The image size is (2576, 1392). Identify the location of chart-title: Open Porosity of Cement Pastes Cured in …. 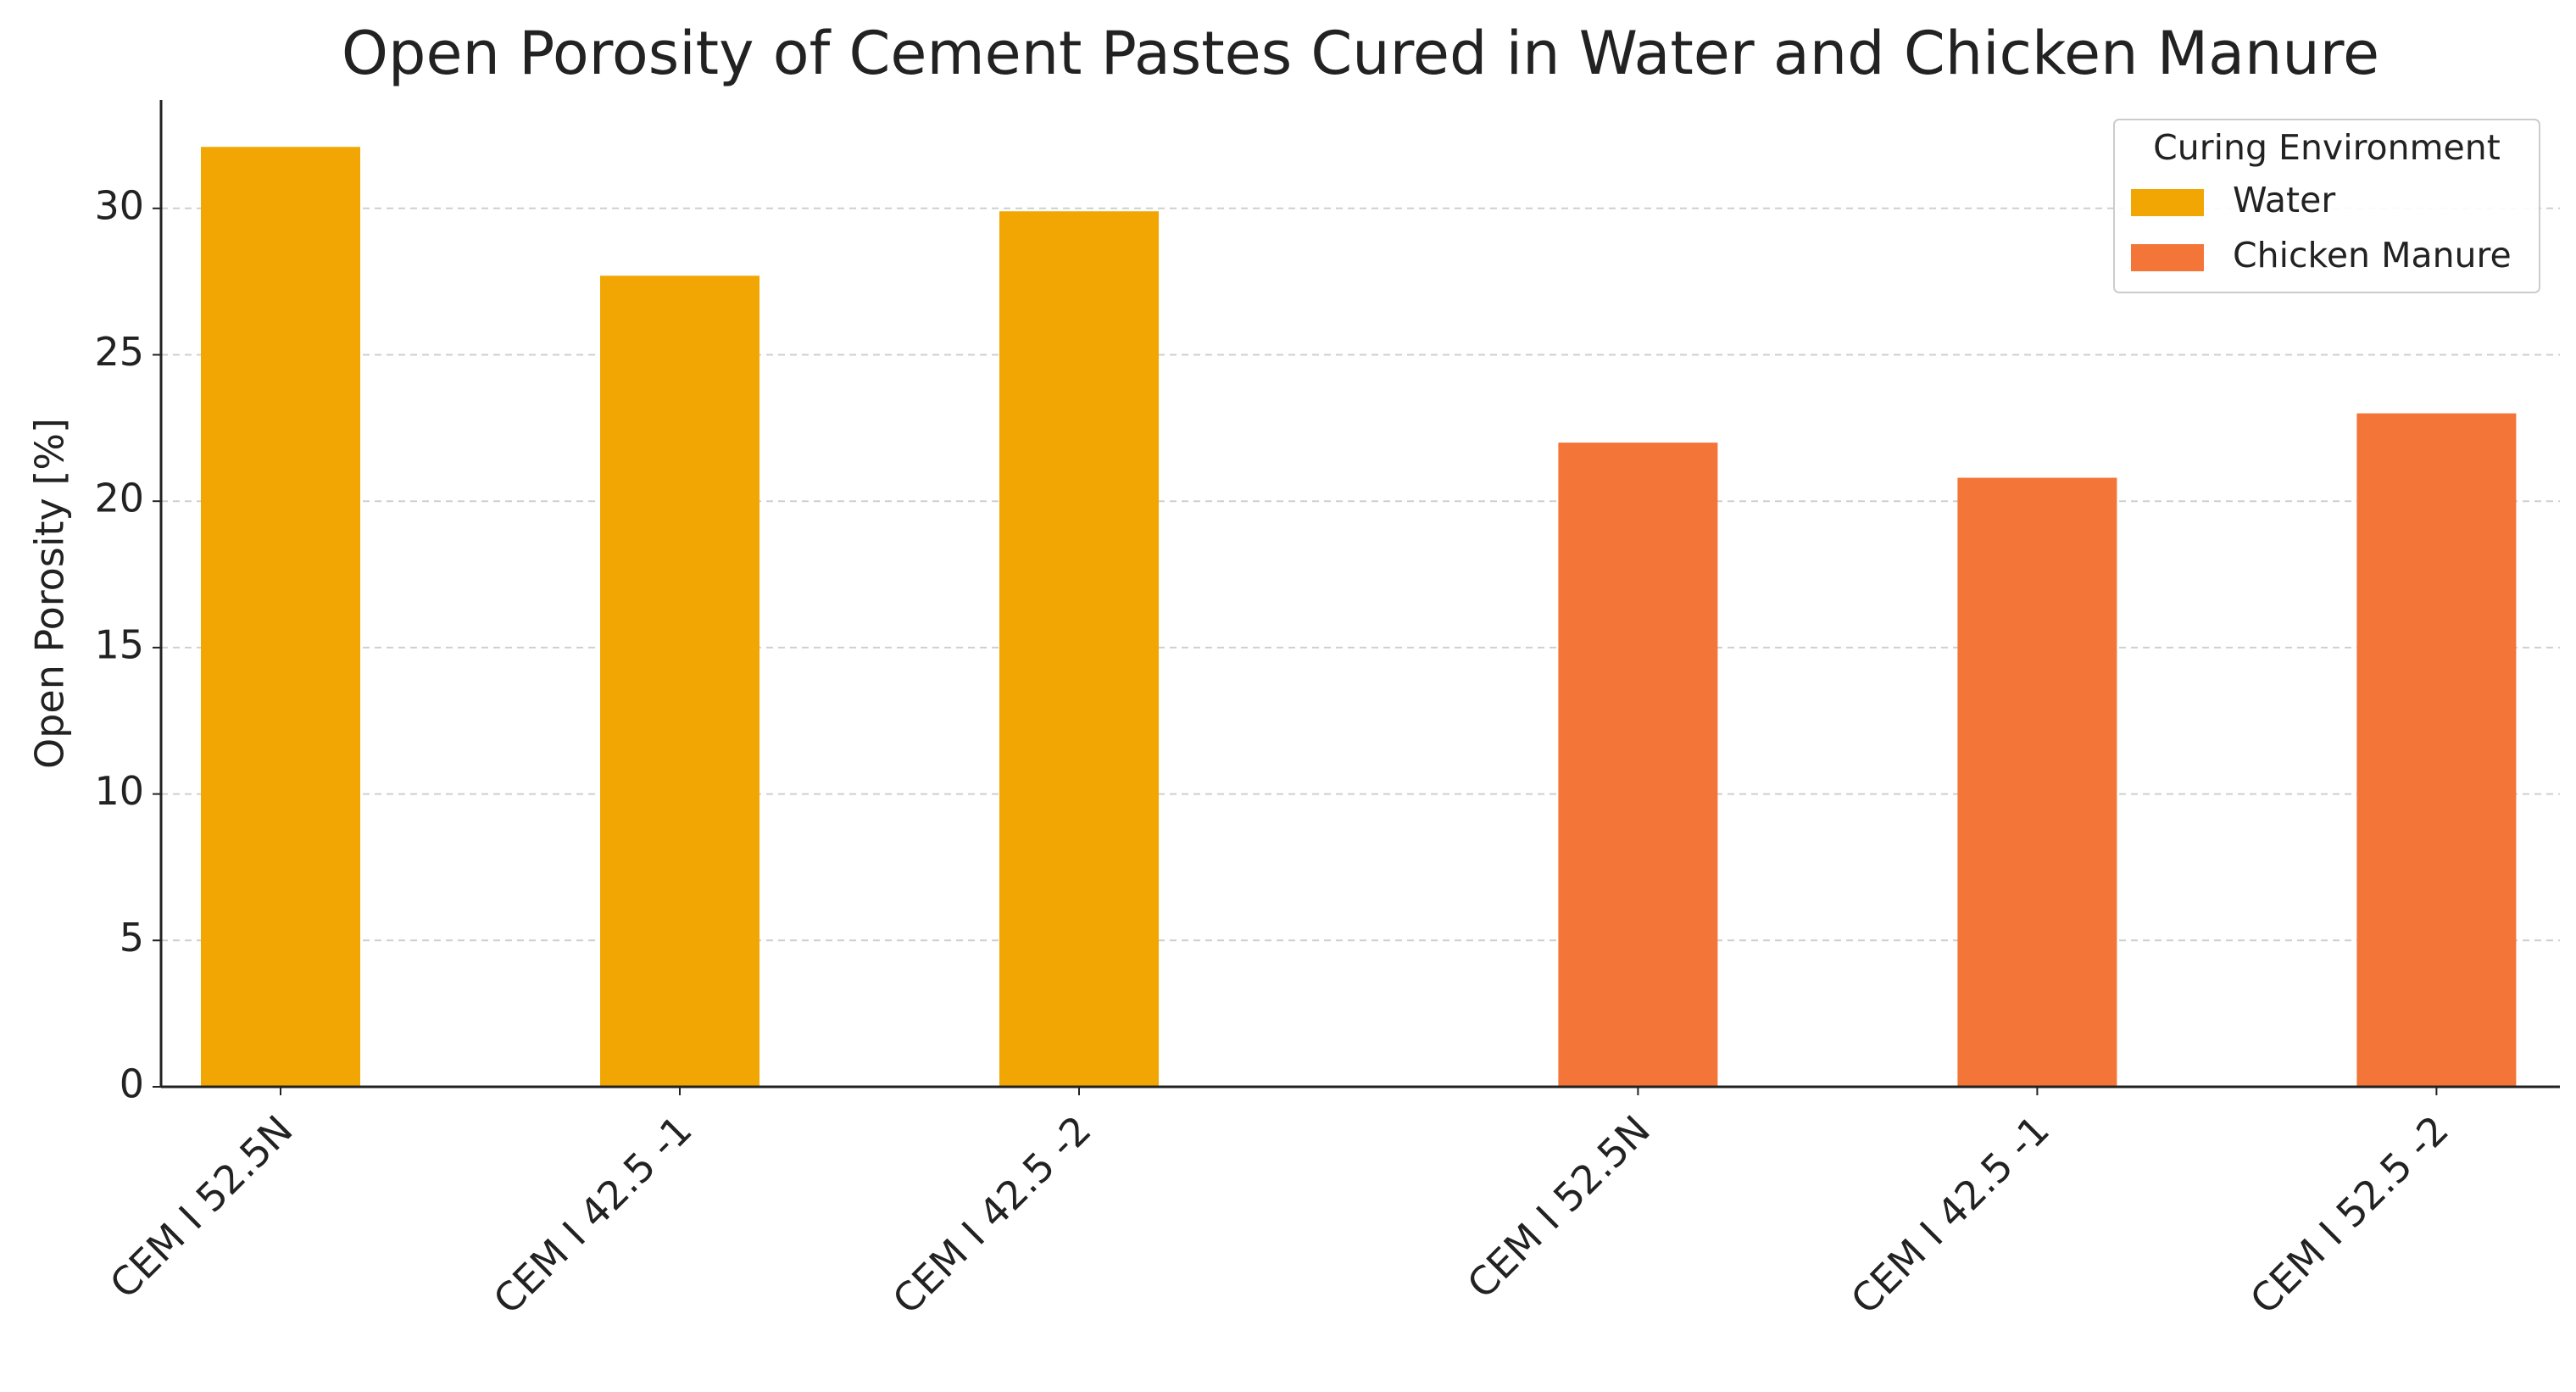
(1360, 53).